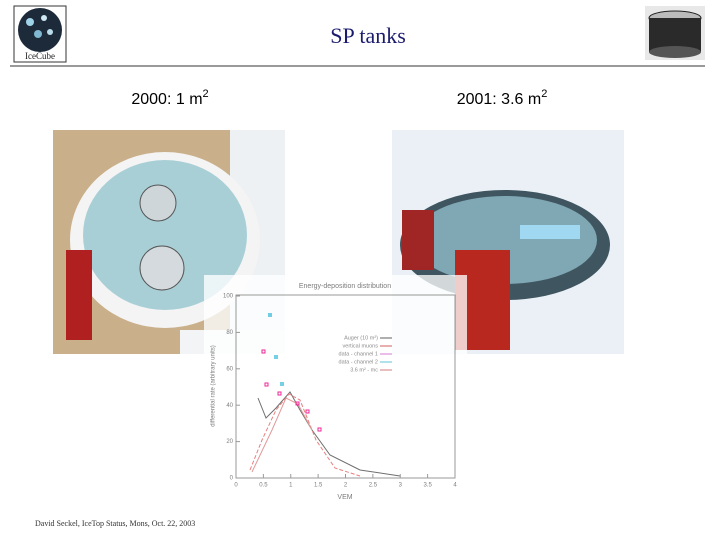  What do you see at coordinates (368, 35) in the screenshot?
I see `slide-title: SP tanks` at bounding box center [368, 35].